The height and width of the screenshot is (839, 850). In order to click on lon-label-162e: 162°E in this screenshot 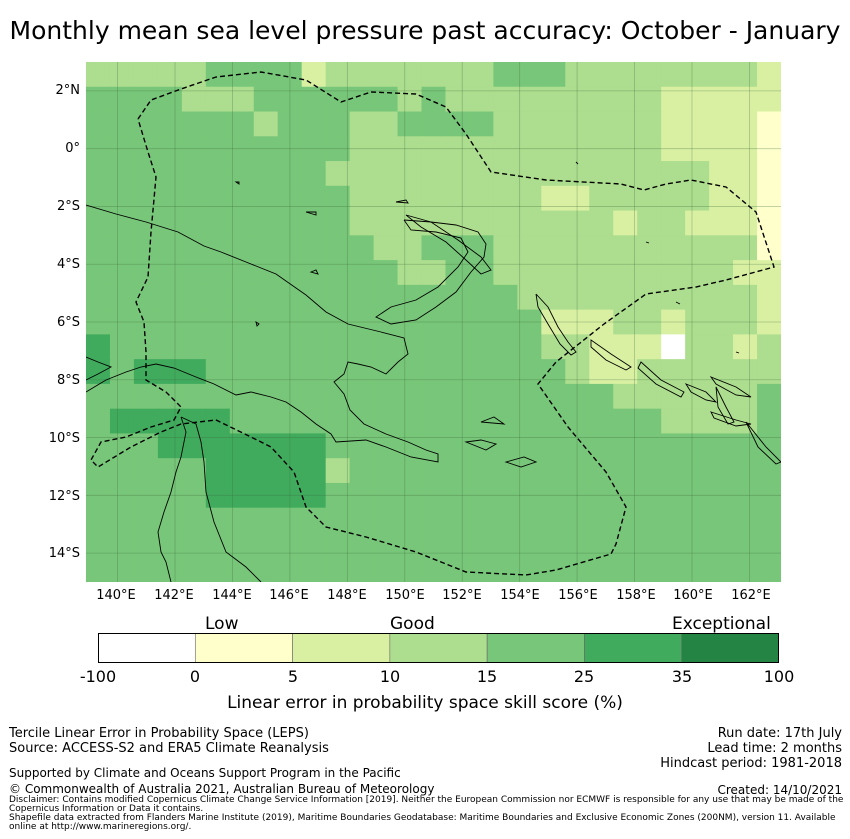, I will do `click(751, 595)`.